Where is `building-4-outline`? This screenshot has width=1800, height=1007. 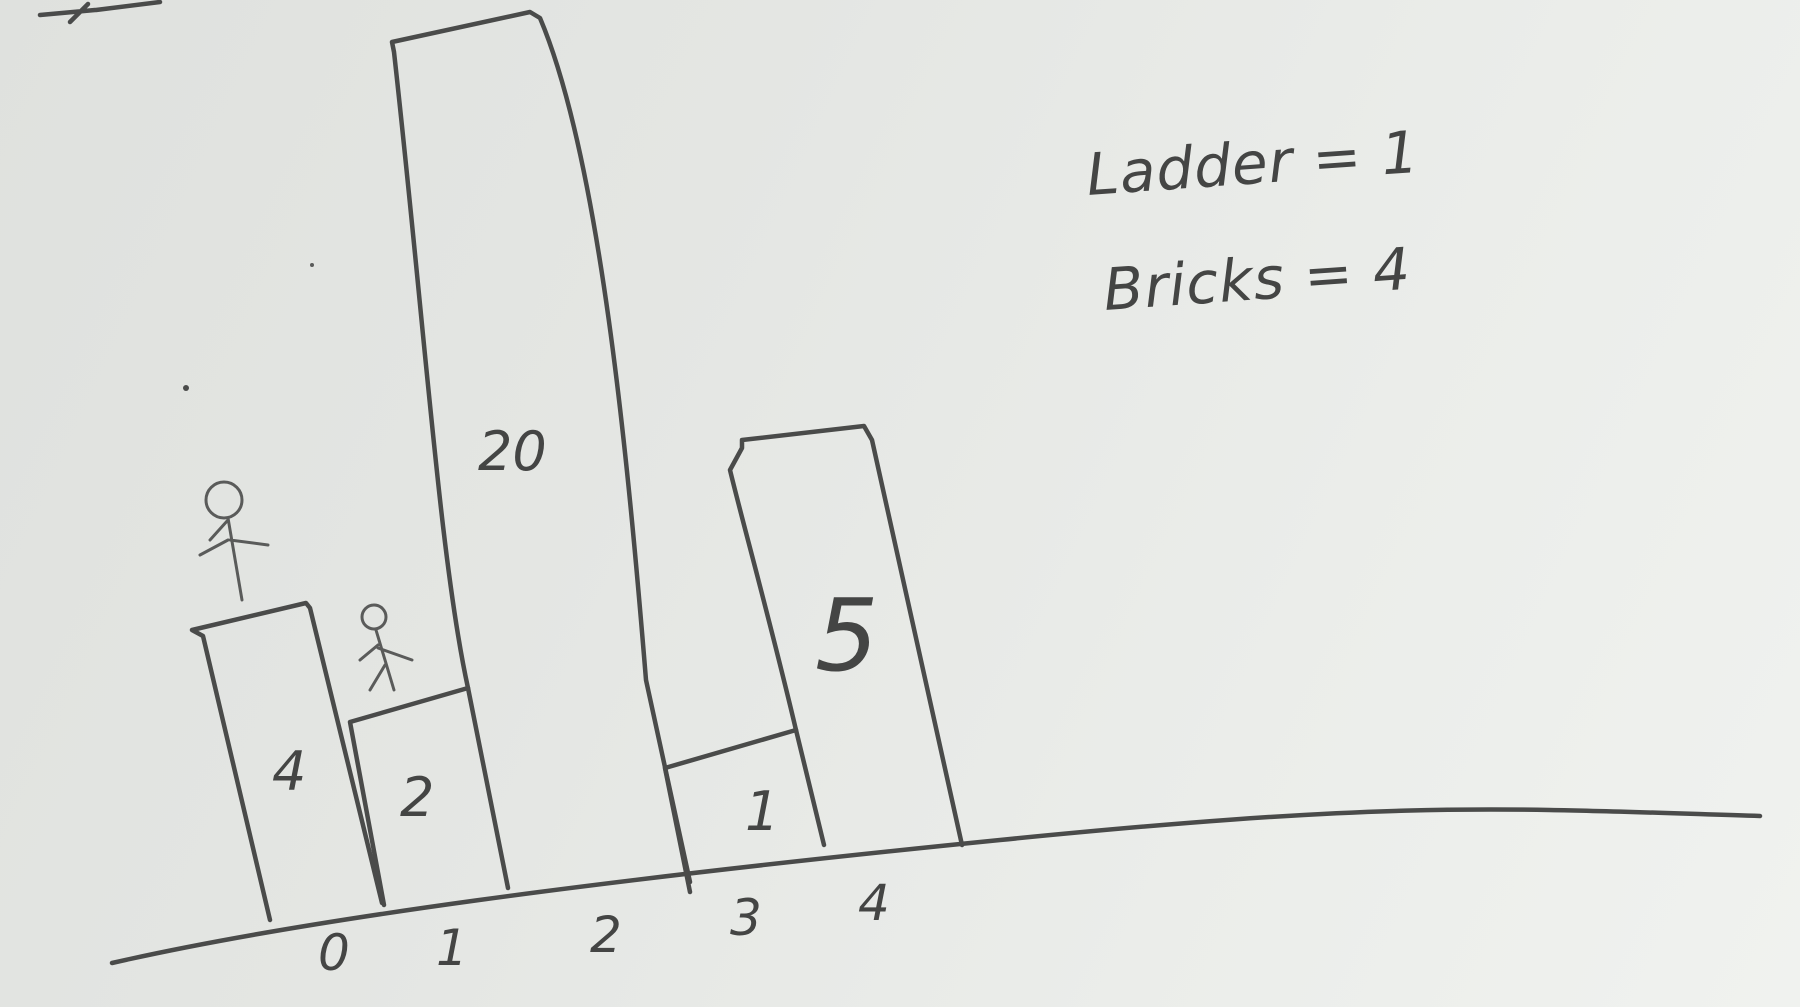
building-4-outline is located at coordinates (846, 635).